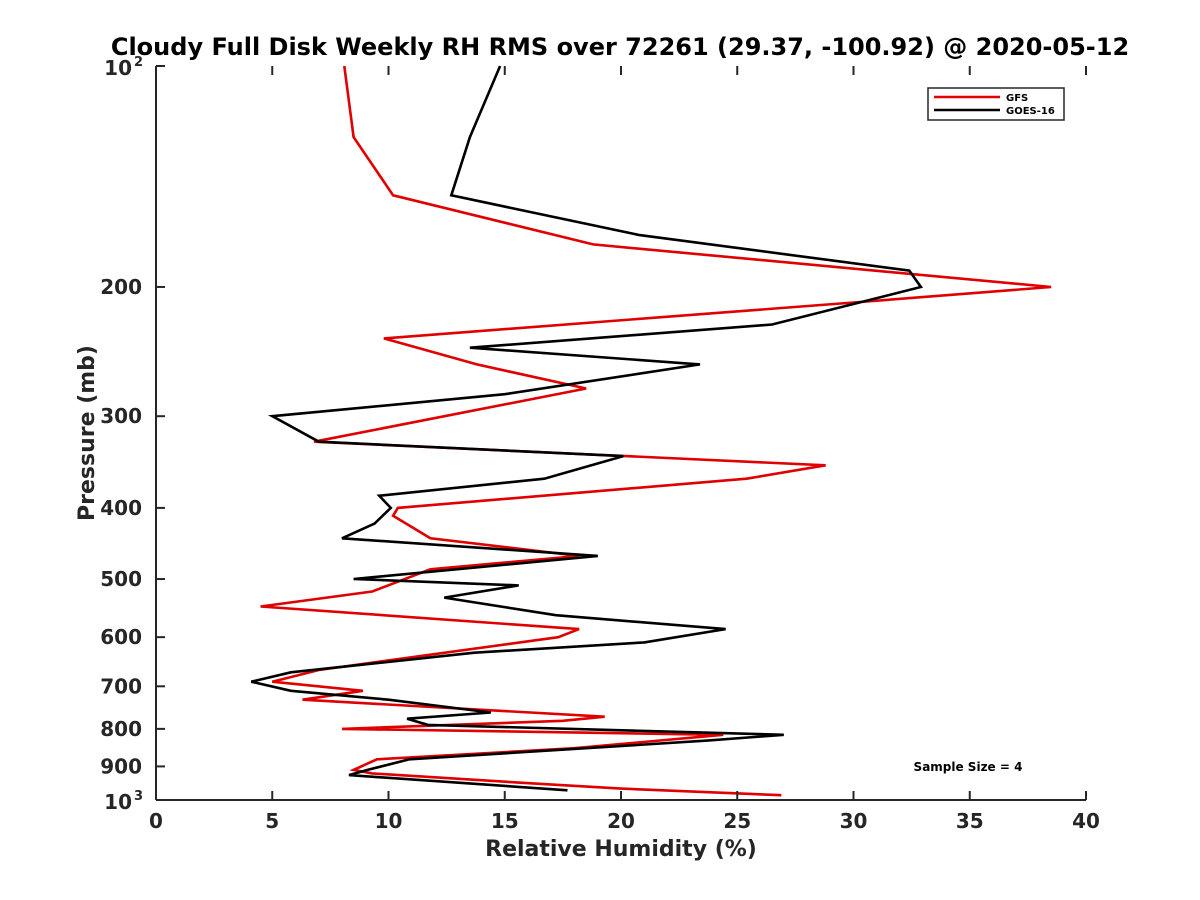 The height and width of the screenshot is (900, 1200). What do you see at coordinates (389, 821) in the screenshot?
I see `x-tick-label: 10` at bounding box center [389, 821].